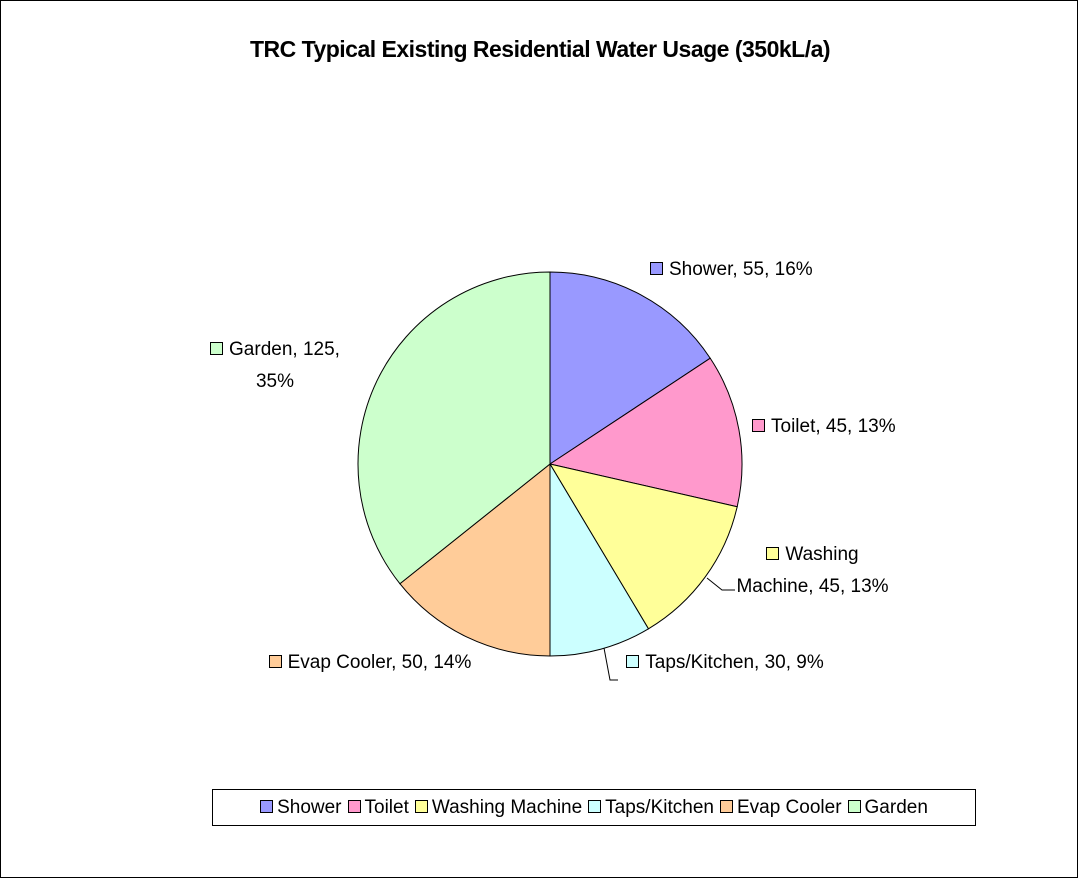 The image size is (1089, 879). What do you see at coordinates (309, 807) in the screenshot?
I see `legend-label: Shower` at bounding box center [309, 807].